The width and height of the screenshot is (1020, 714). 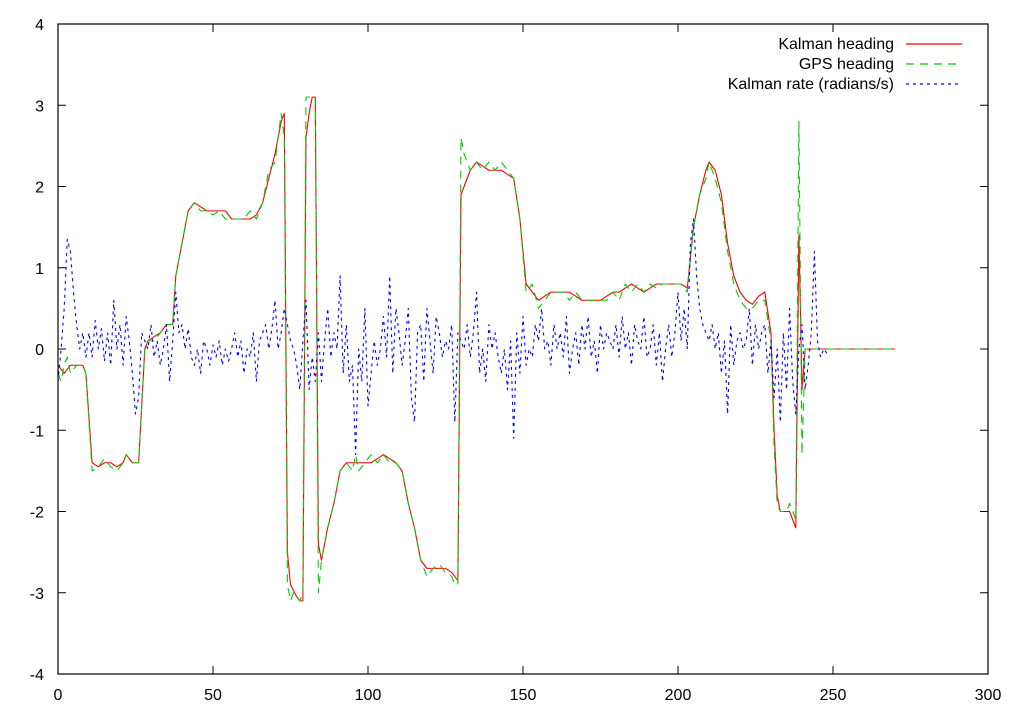 I want to click on x-tick-label: 50, so click(x=213, y=695).